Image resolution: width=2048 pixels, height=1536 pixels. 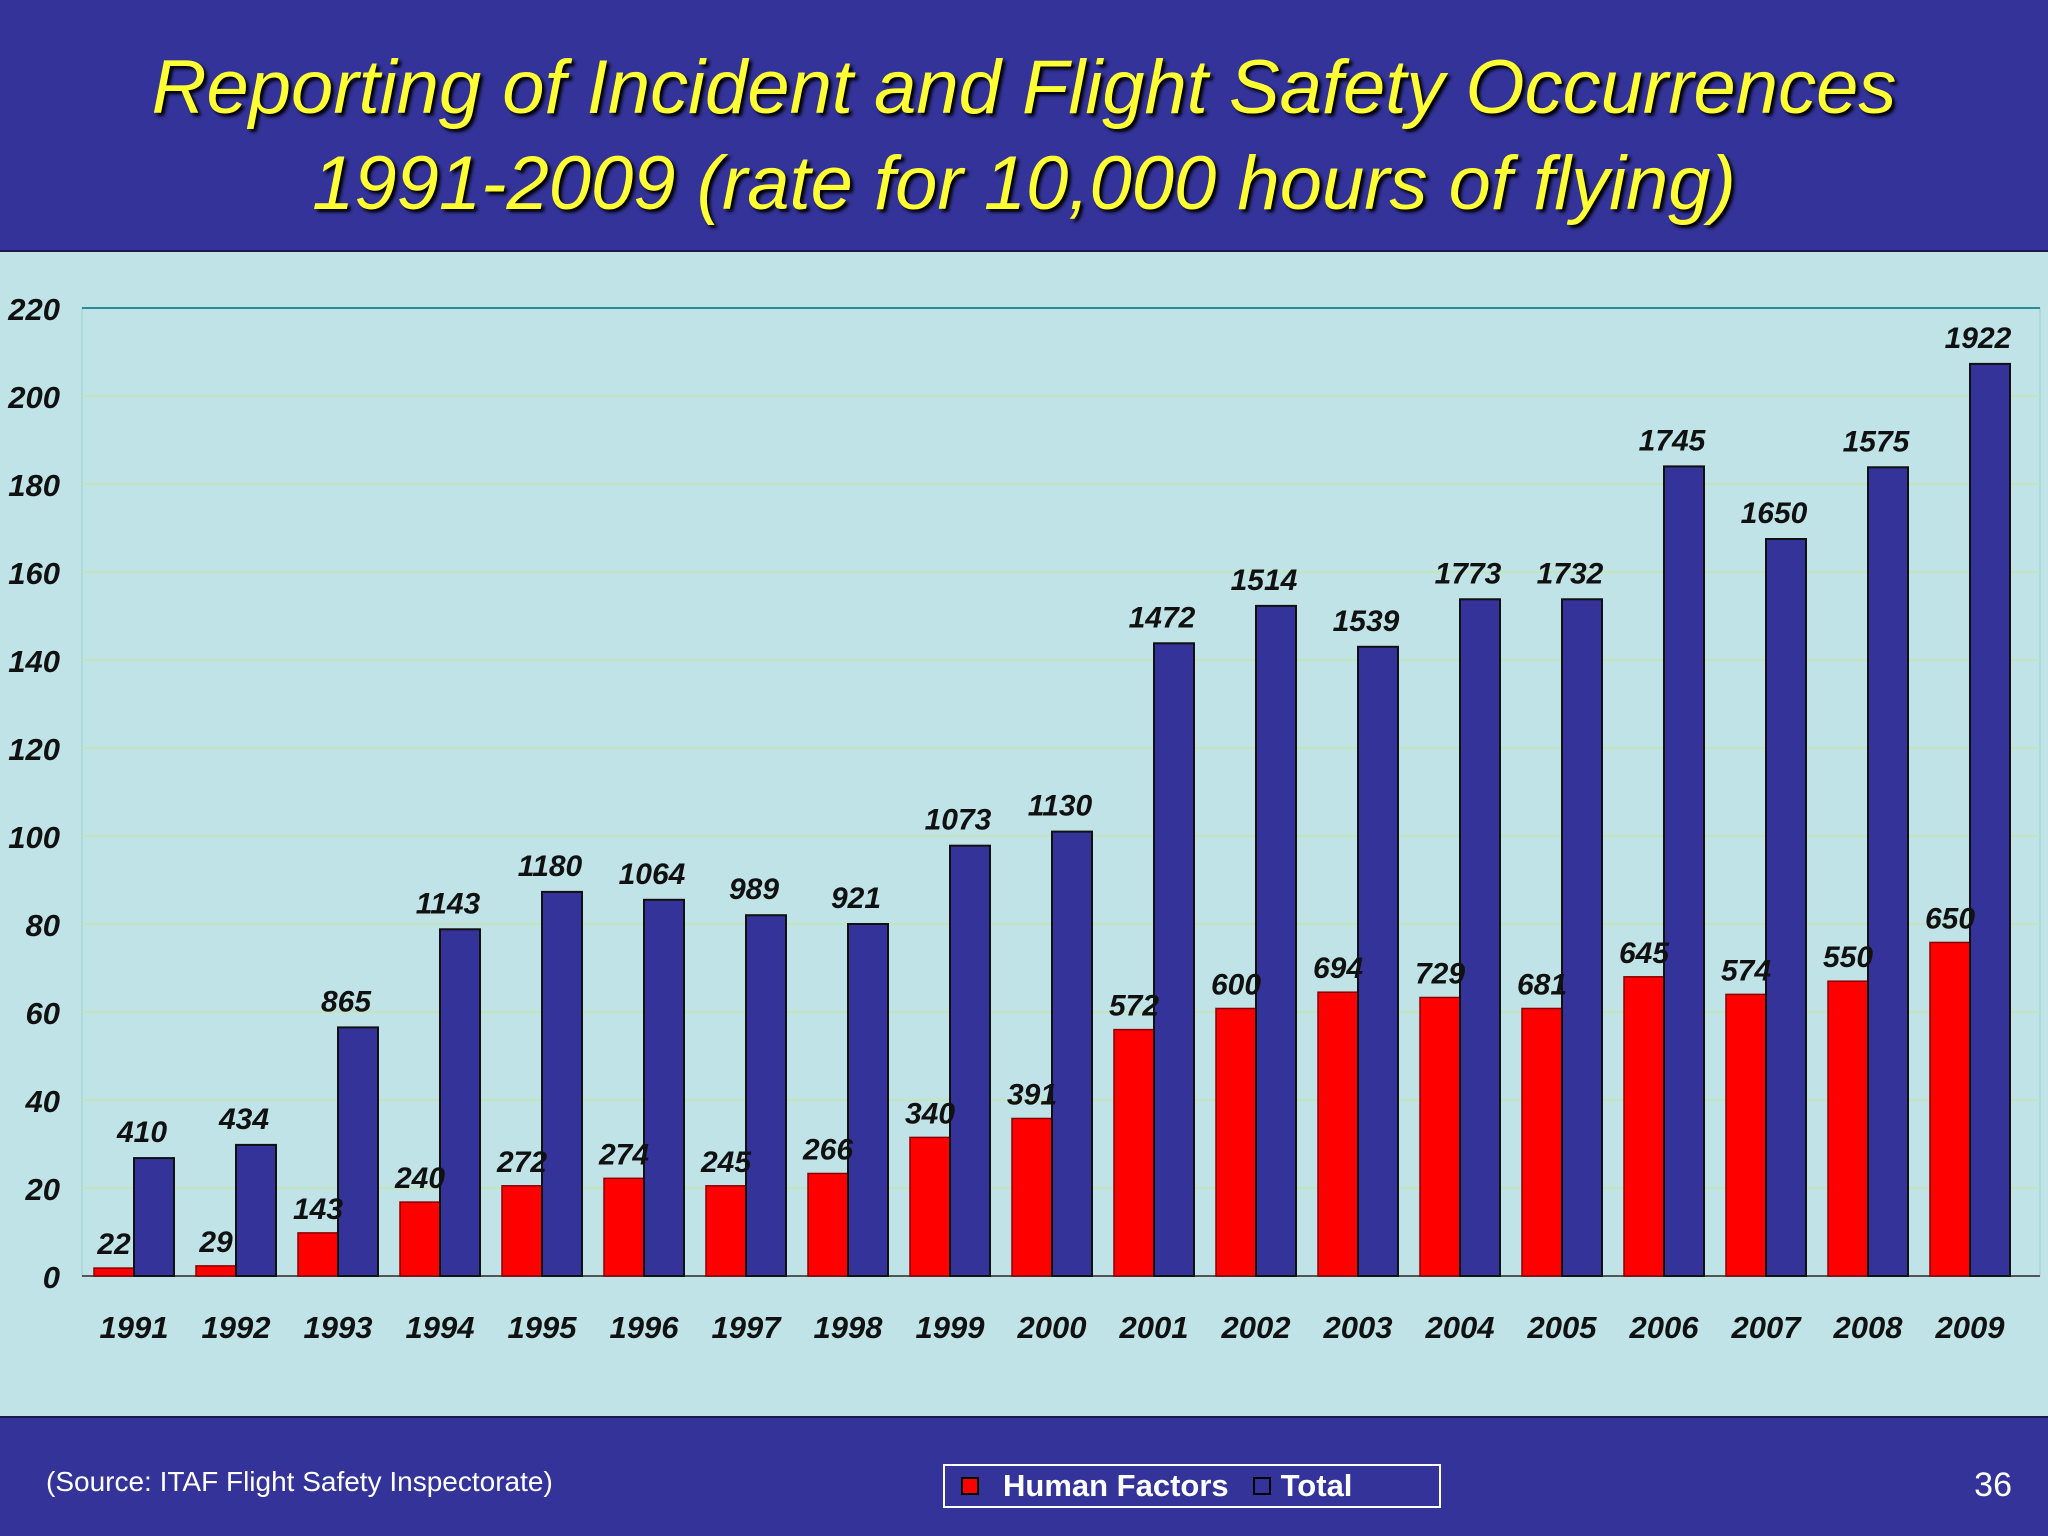 I want to click on data-label-human-factors: 650, so click(x=1950, y=918).